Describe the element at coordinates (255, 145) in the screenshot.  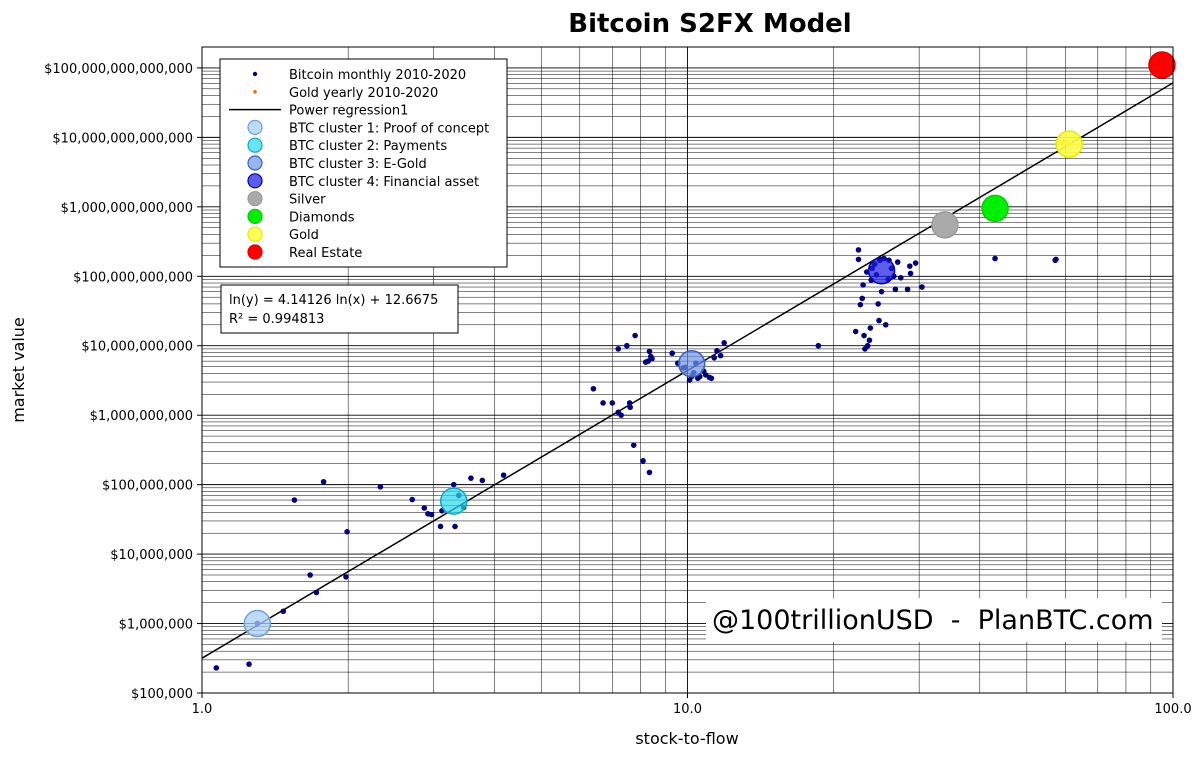
I see `legend-swatch-btc-cluster-2-payments` at that location.